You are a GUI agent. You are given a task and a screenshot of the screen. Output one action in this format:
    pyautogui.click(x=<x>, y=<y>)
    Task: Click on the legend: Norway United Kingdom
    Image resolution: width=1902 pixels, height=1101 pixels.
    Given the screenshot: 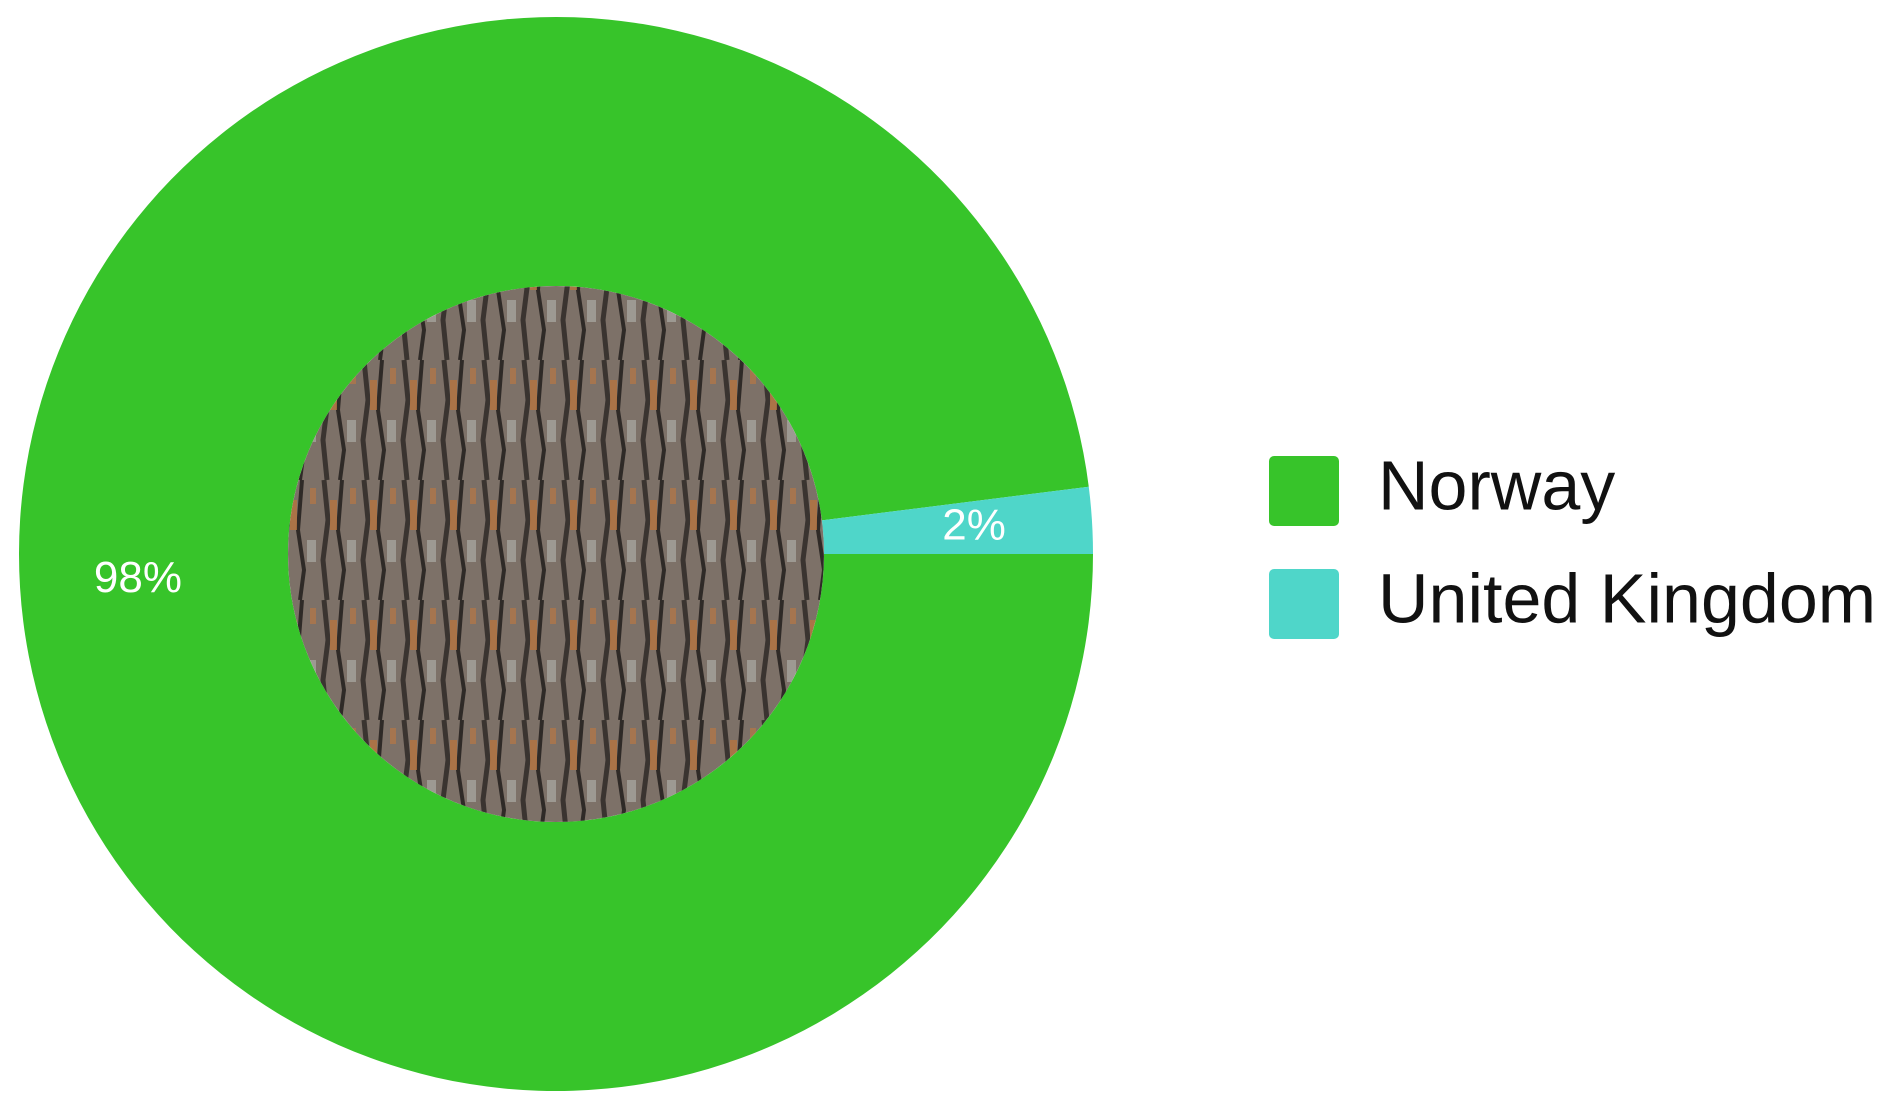 What is the action you would take?
    pyautogui.click(x=1572, y=542)
    